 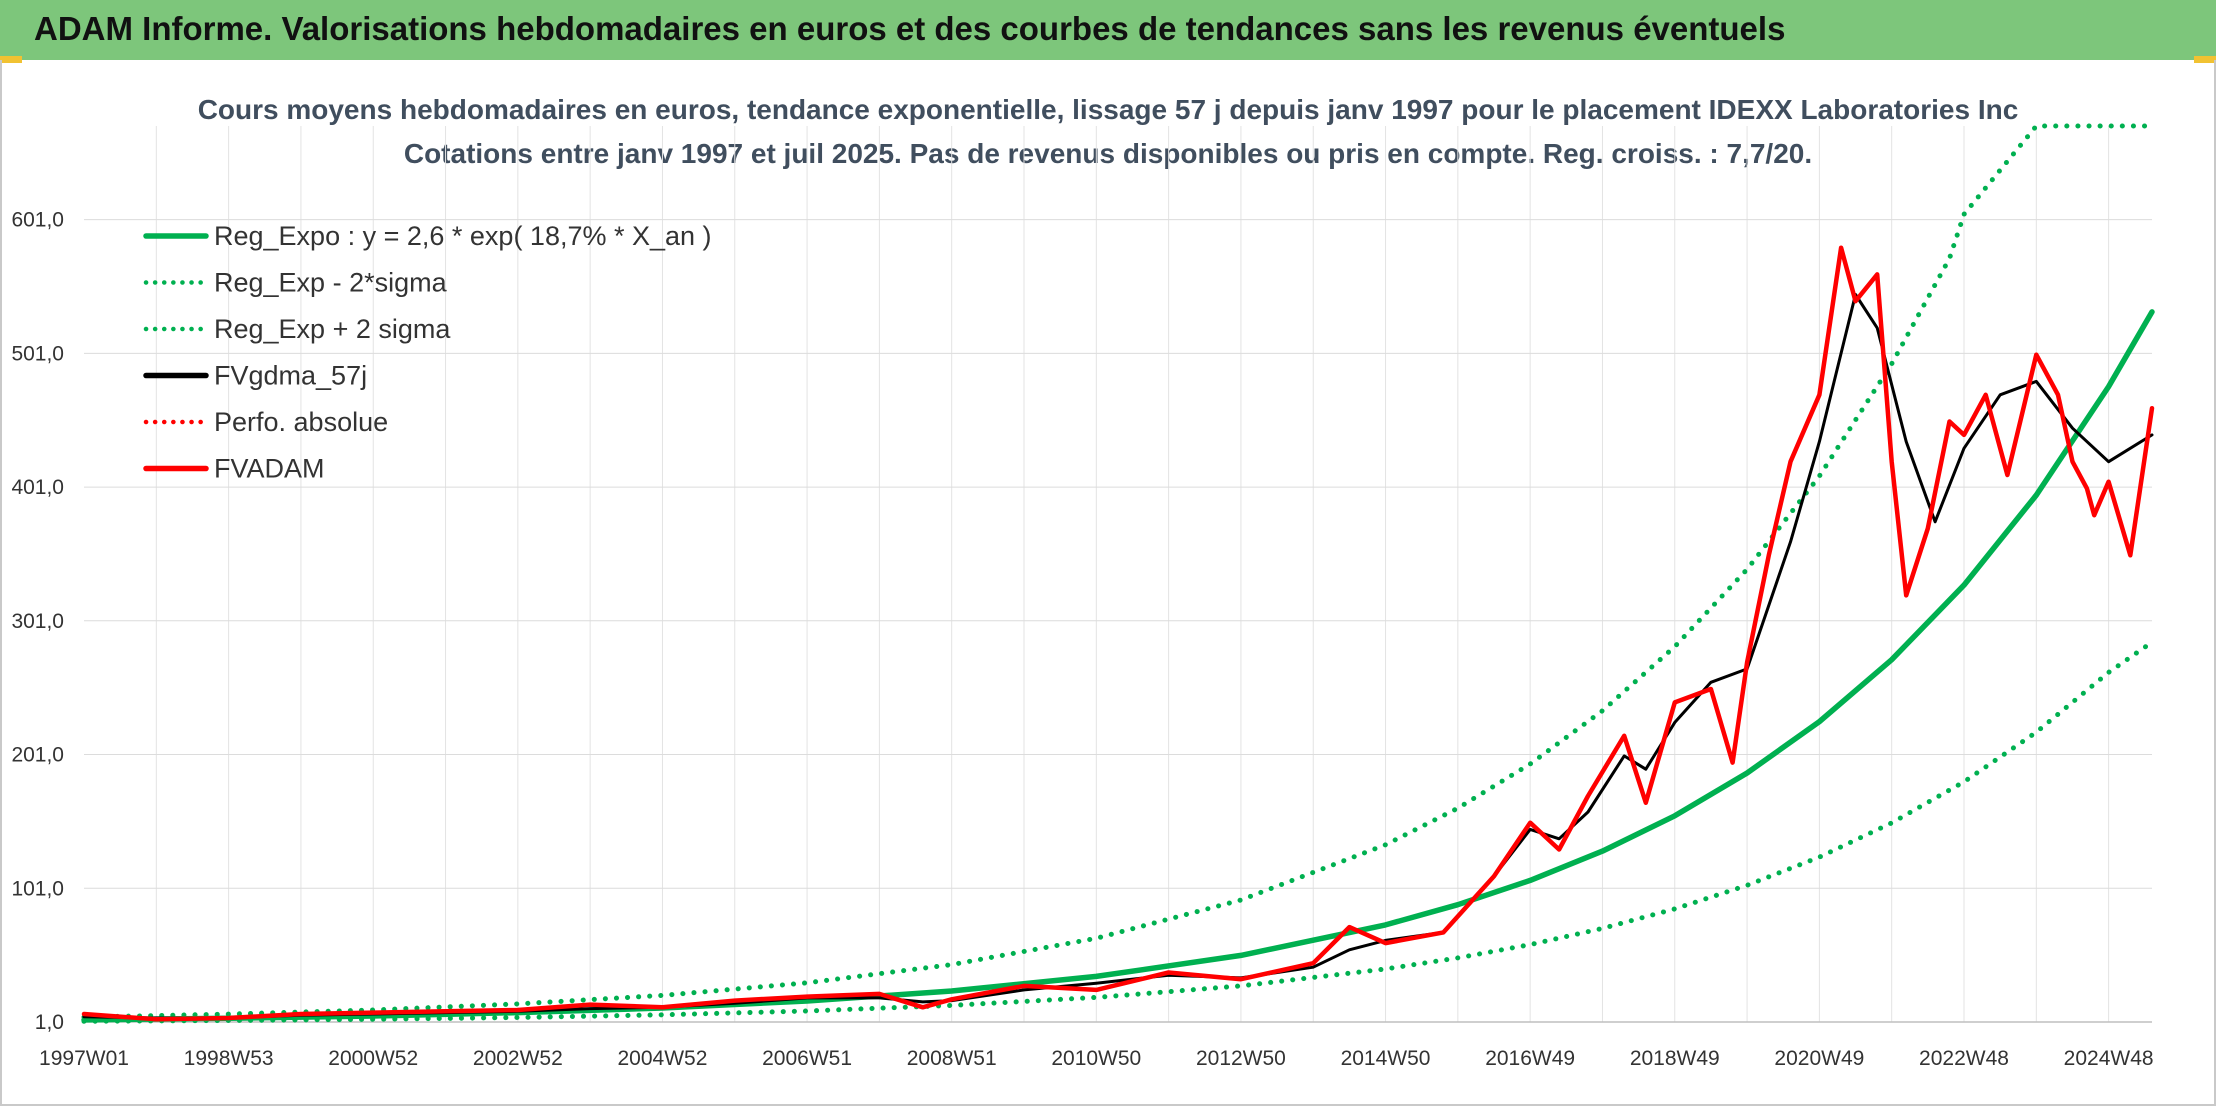 What do you see at coordinates (463, 236) in the screenshot?
I see `legend-label: Reg_Expo : y = 2,6 * exp( 18,7% * X_an )` at bounding box center [463, 236].